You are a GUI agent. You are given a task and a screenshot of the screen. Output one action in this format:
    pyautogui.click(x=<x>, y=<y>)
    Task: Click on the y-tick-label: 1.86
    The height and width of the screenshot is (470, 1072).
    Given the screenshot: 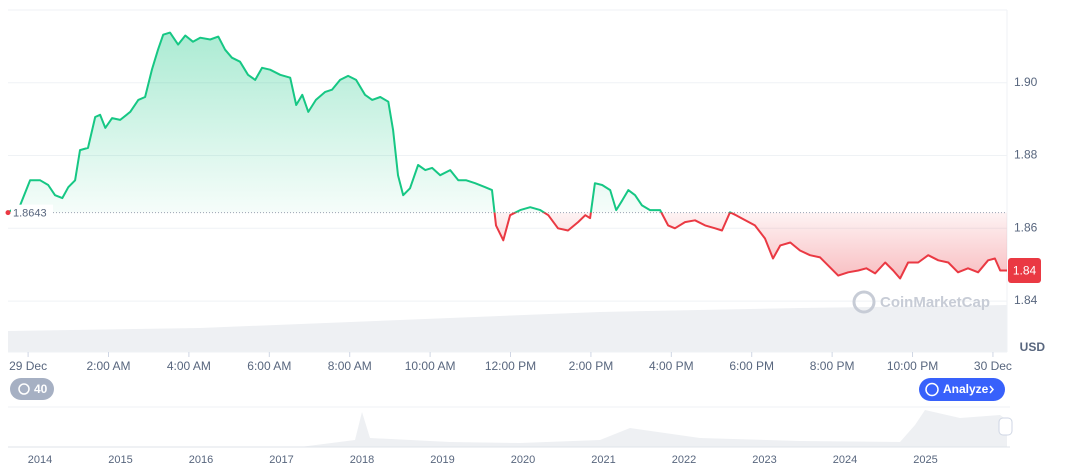 What is the action you would take?
    pyautogui.click(x=1026, y=227)
    